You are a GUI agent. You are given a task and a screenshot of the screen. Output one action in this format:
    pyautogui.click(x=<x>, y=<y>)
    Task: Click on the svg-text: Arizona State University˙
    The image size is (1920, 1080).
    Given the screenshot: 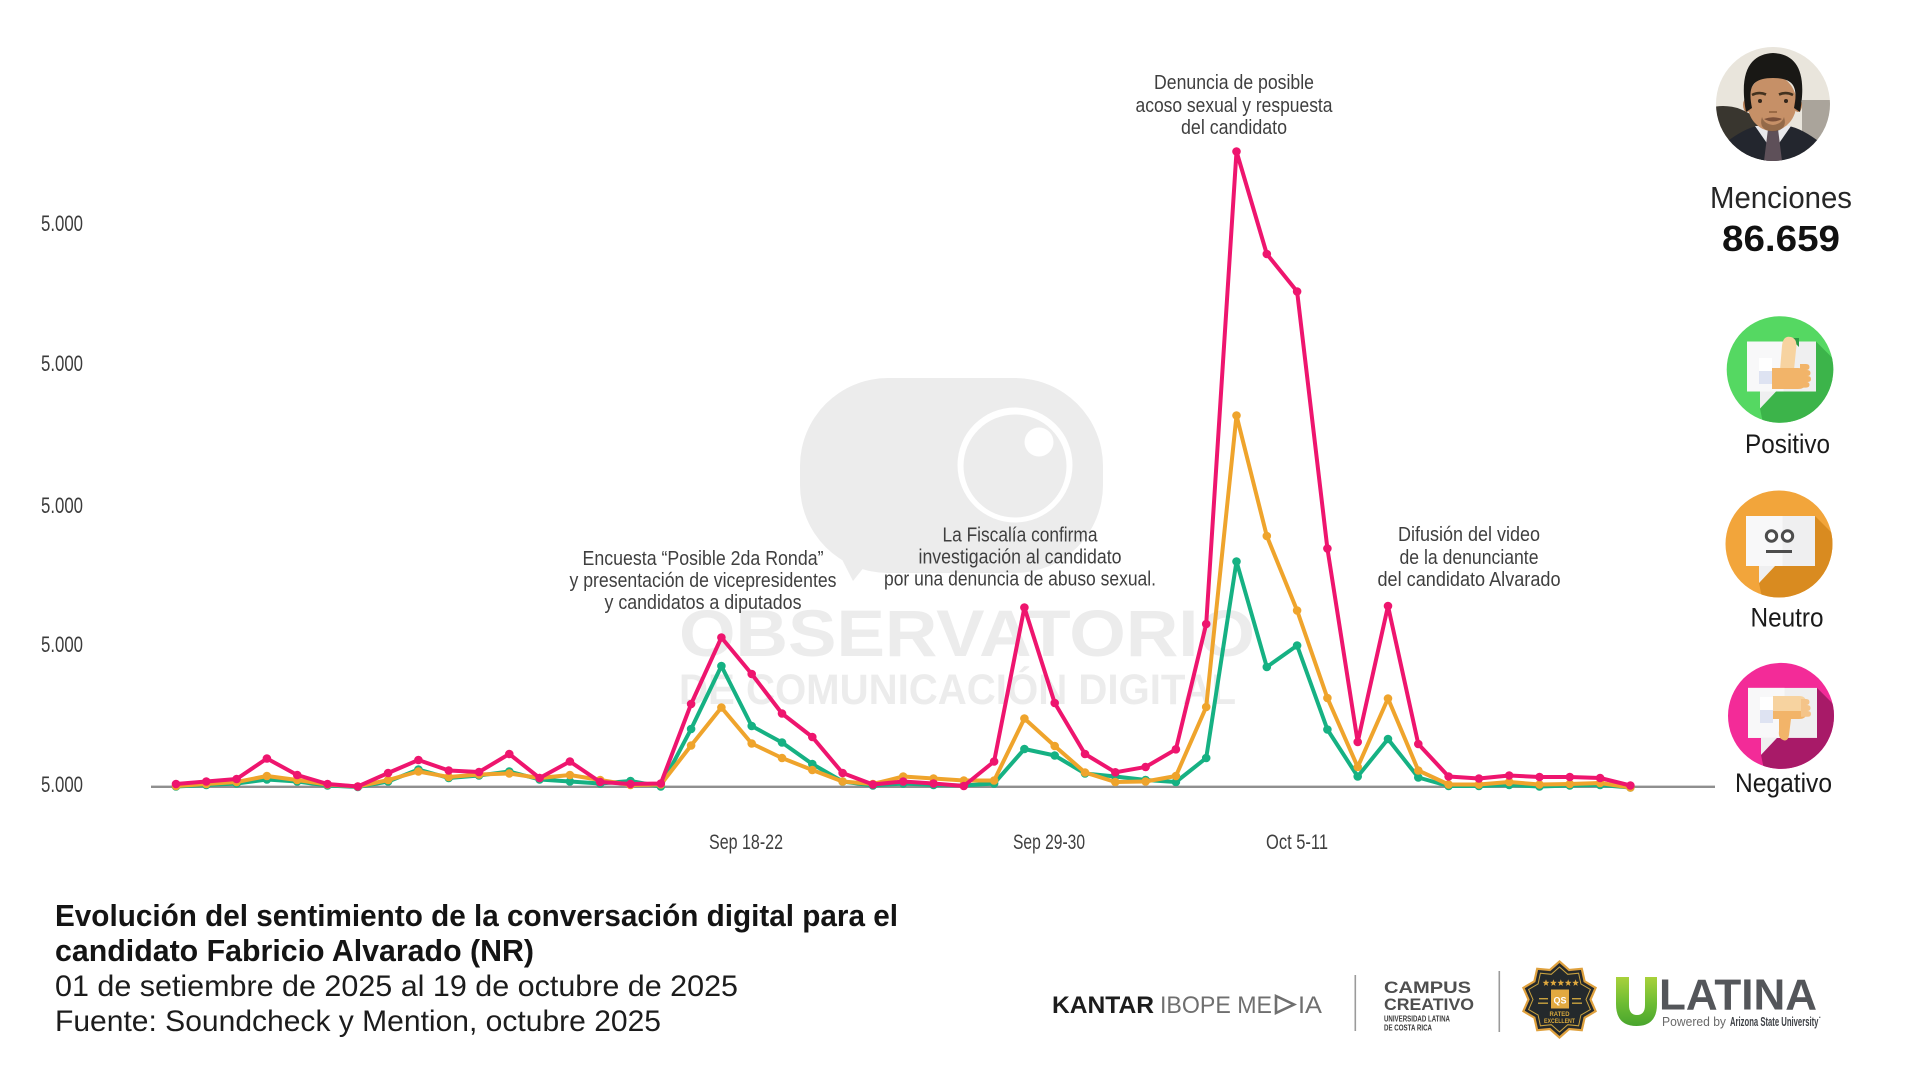 What is the action you would take?
    pyautogui.click(x=1775, y=1021)
    